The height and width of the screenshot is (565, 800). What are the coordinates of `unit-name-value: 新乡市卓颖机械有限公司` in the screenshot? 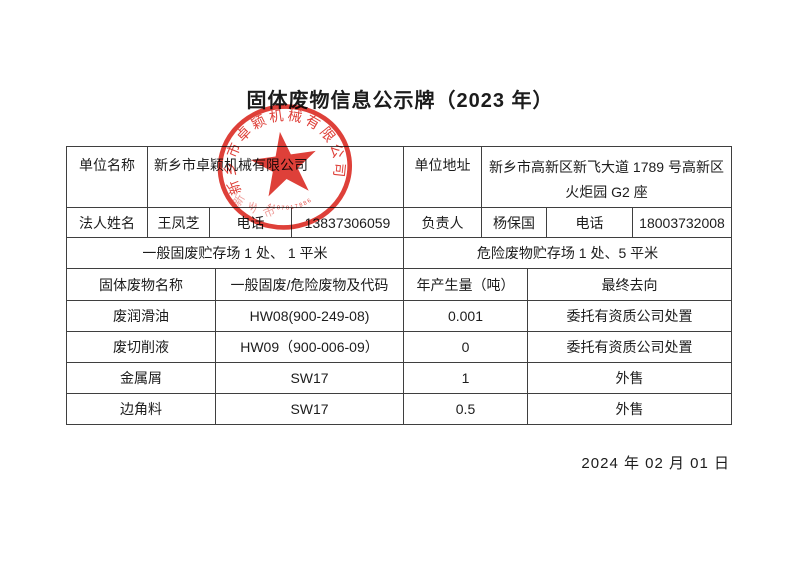 It's located at (275, 177).